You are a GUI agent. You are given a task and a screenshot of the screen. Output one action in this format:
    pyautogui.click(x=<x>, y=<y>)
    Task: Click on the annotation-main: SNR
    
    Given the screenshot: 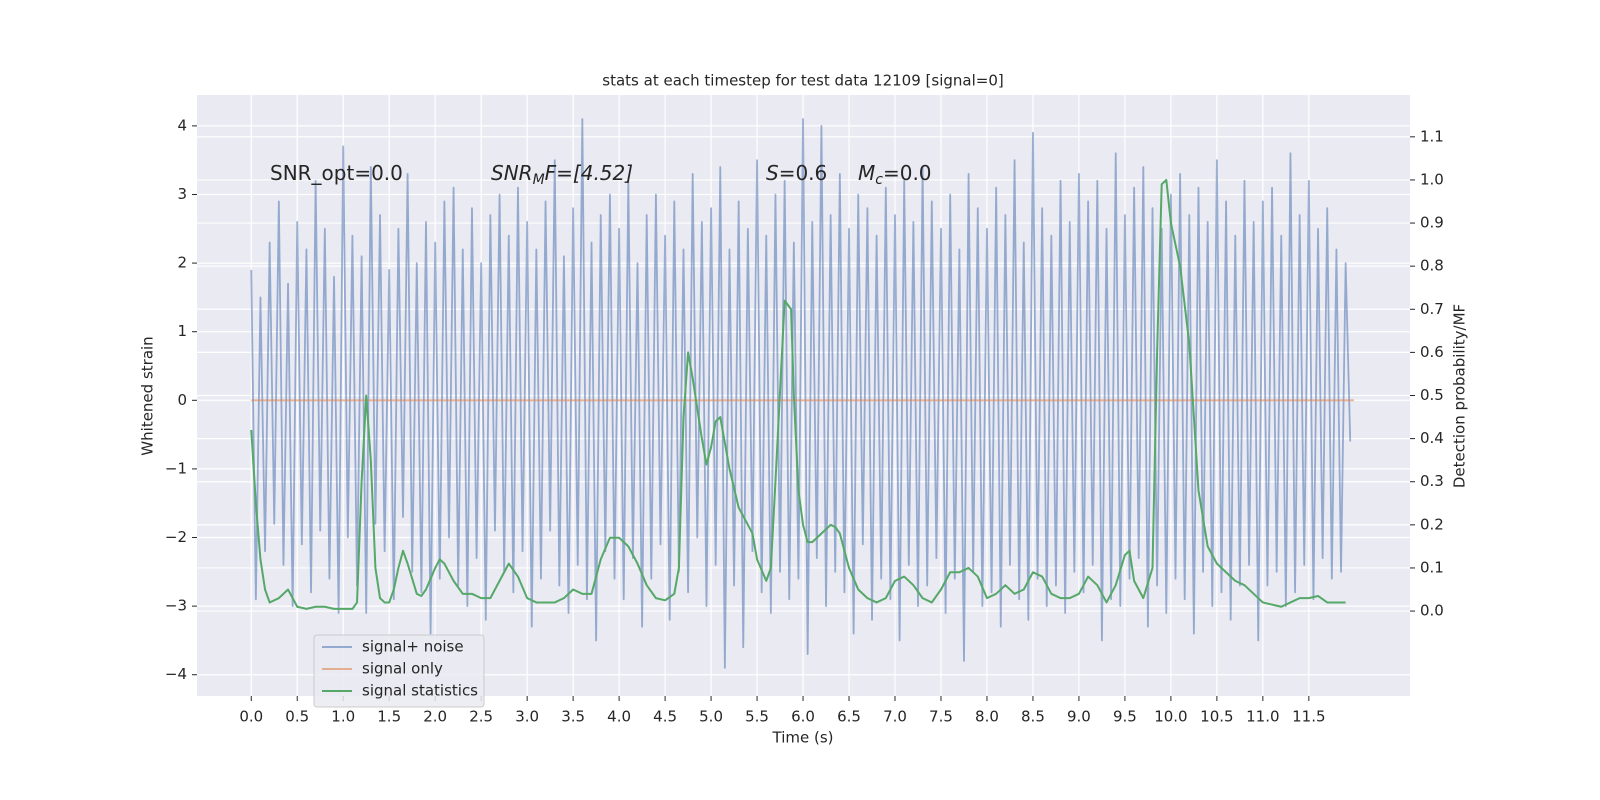 What is the action you would take?
    pyautogui.click(x=512, y=173)
    